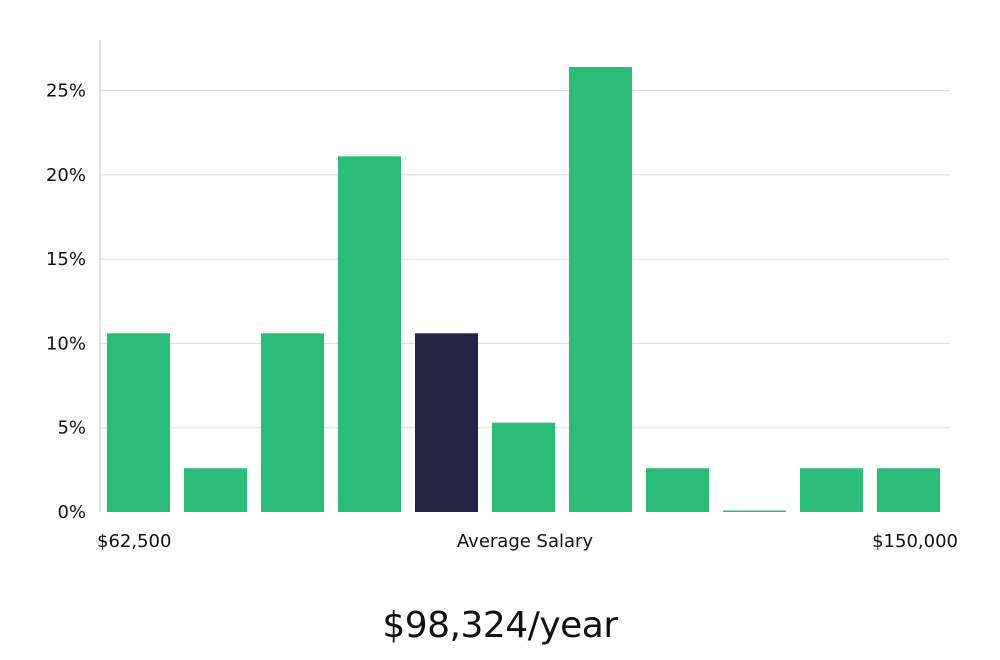 This screenshot has width=1000, height=660. What do you see at coordinates (66, 91) in the screenshot?
I see `y-tick-label: 25%` at bounding box center [66, 91].